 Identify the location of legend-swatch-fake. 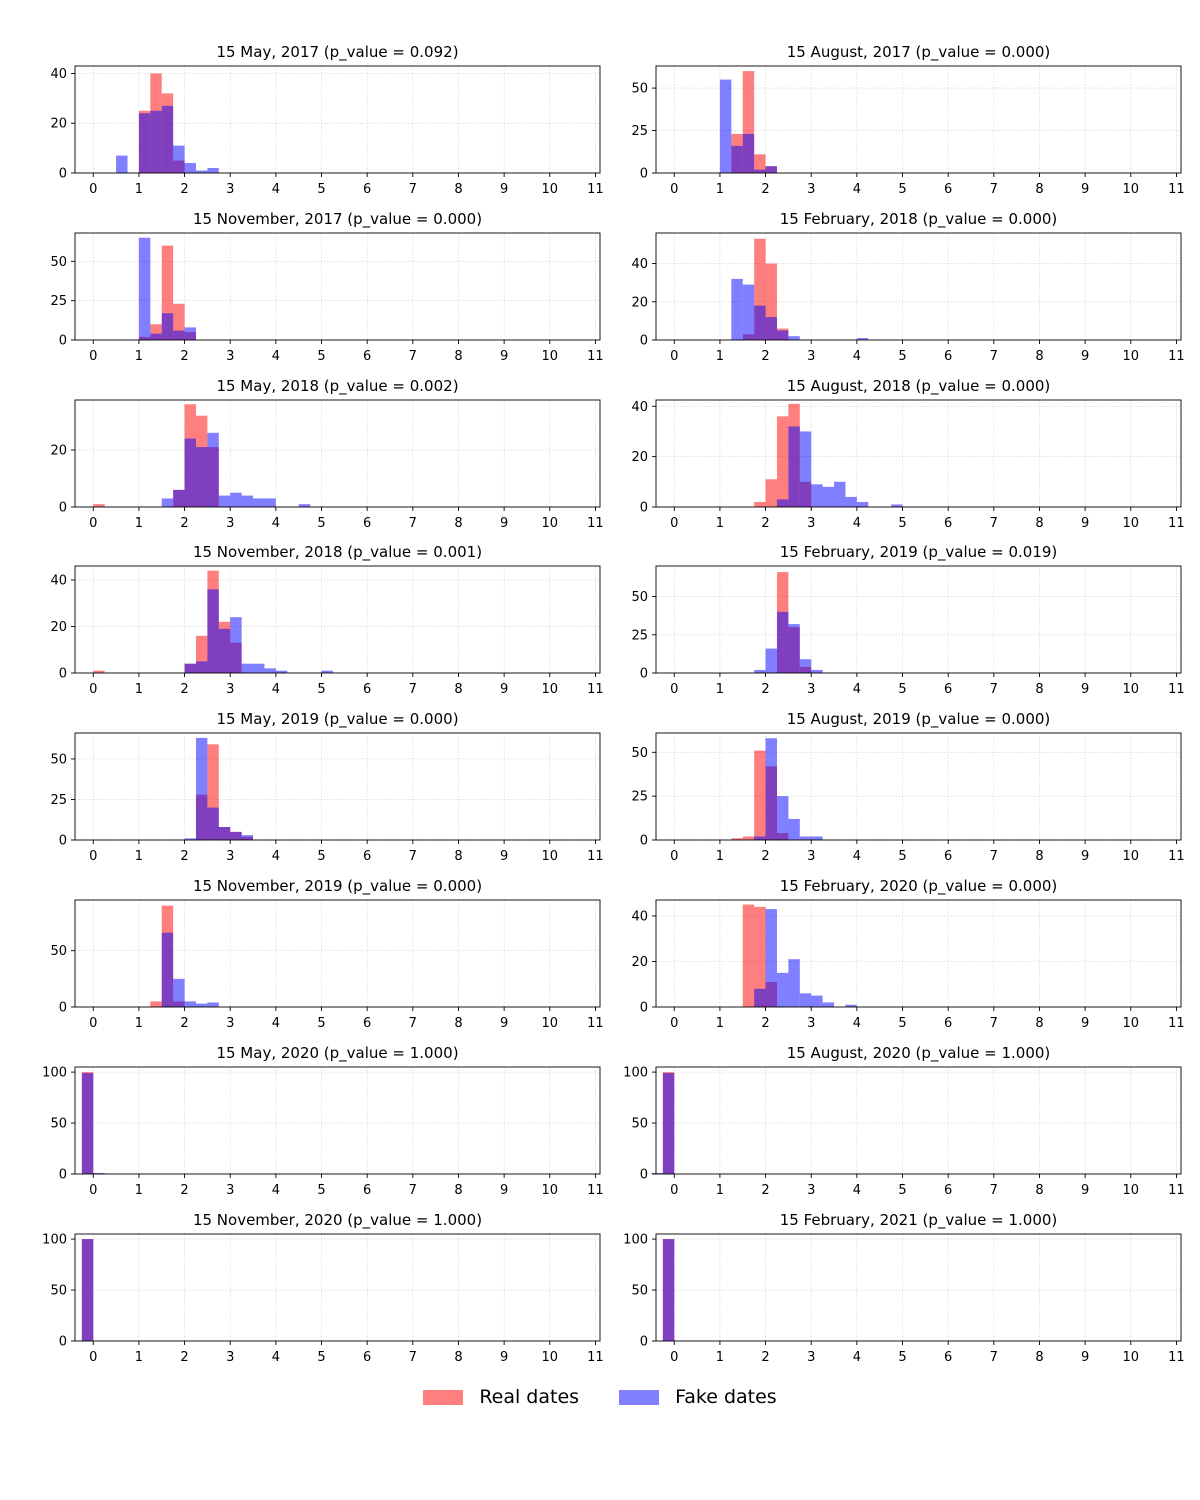
(639, 1397).